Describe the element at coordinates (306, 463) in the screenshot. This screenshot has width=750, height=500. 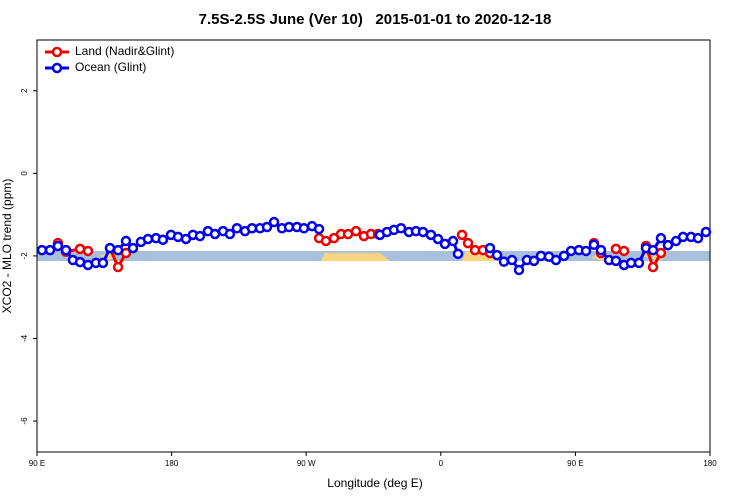
I see `x-tick-label: 90 W` at that location.